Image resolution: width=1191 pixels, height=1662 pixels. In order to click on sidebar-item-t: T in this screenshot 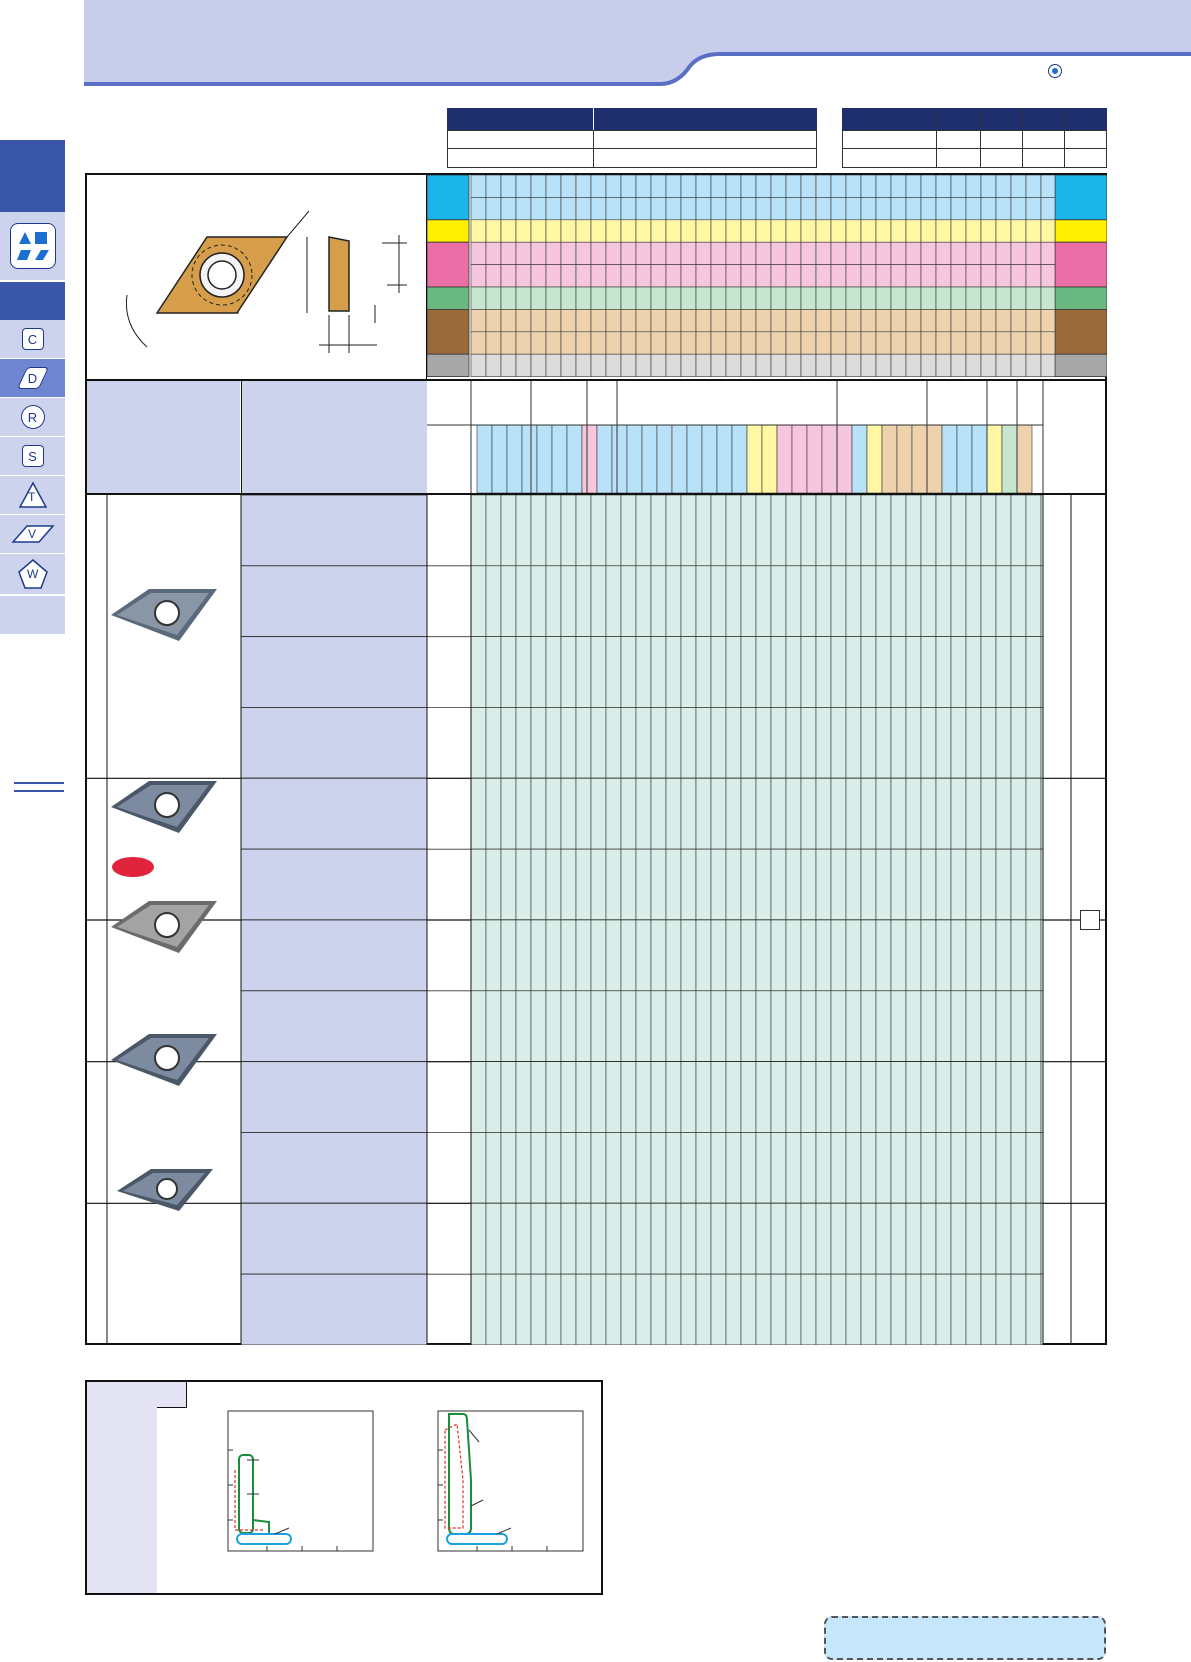, I will do `click(32, 495)`.